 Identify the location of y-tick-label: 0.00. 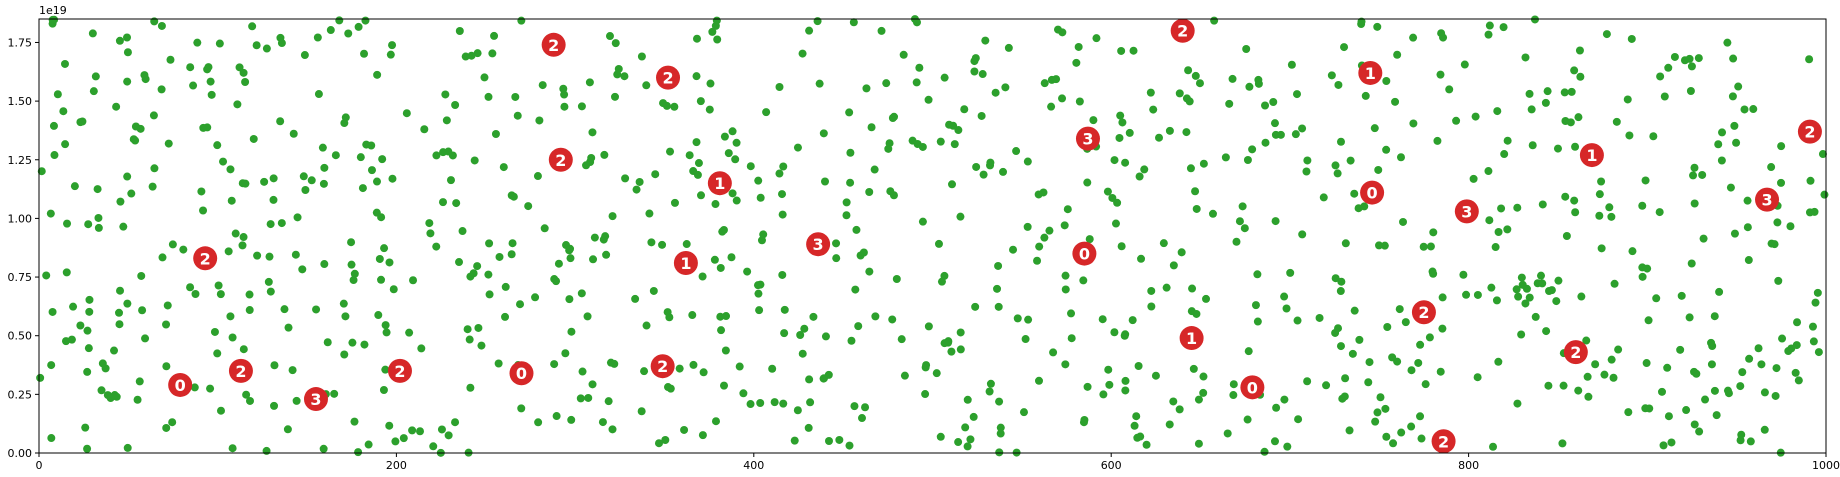
(20, 453).